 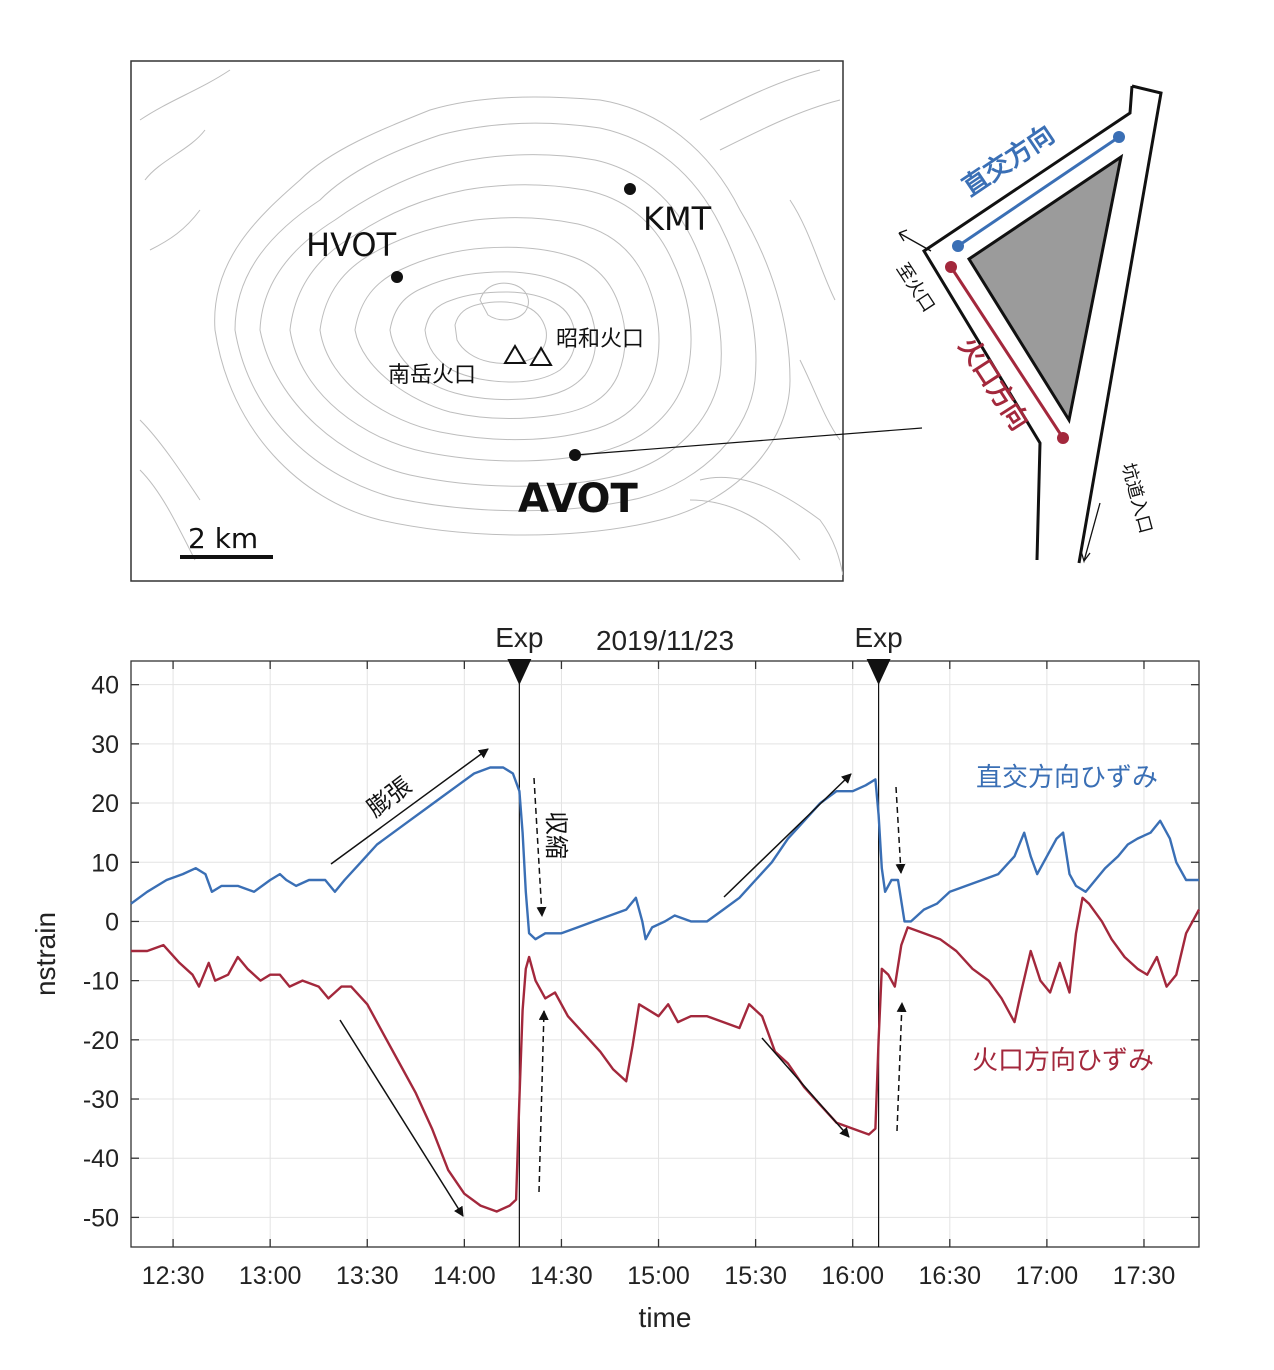 I want to click on series-line-perpendicular, so click(x=664, y=853).